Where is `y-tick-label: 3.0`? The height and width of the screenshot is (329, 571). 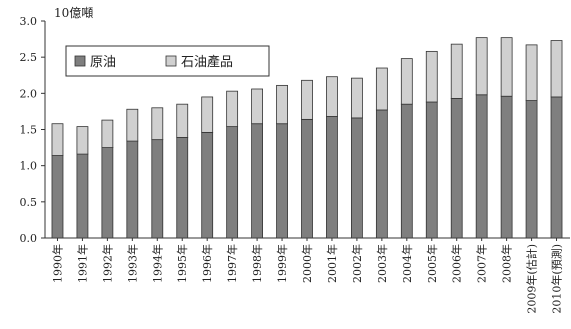 y-tick-label: 3.0 is located at coordinates (29, 21).